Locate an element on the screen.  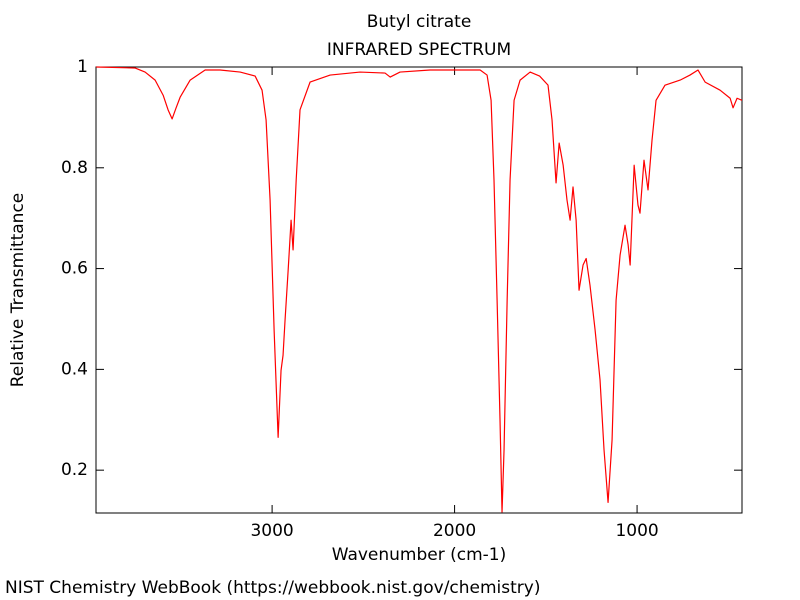
y-tick-label: 0.4 is located at coordinates (74, 369).